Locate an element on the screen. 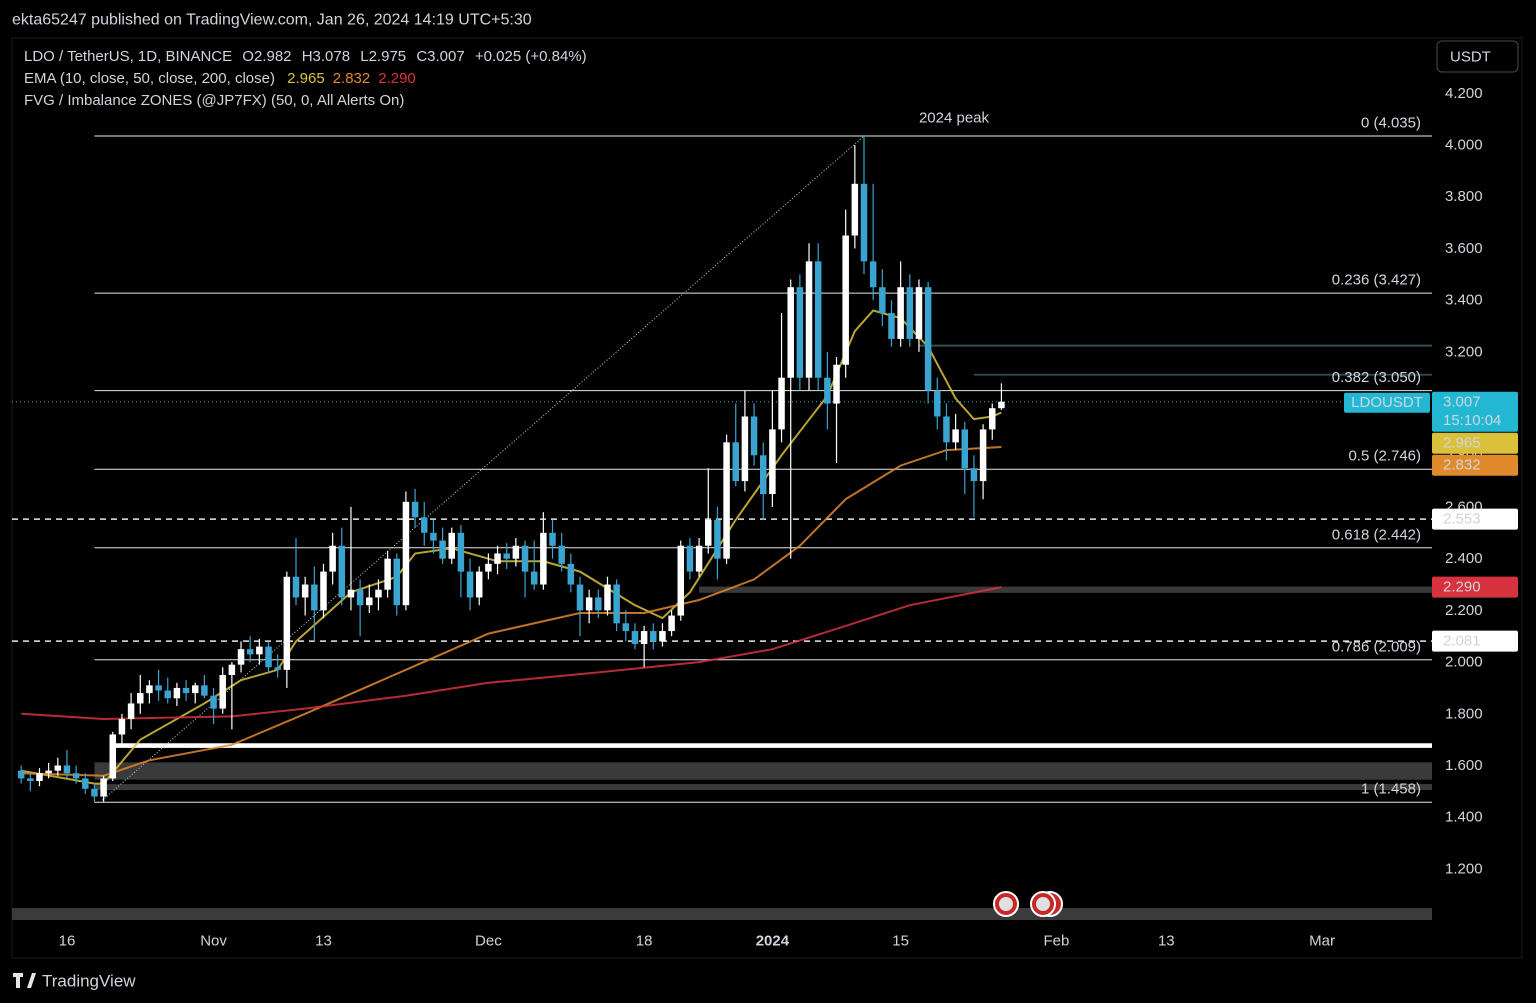 The image size is (1536, 1003). currency-button is located at coordinates (1477, 56).